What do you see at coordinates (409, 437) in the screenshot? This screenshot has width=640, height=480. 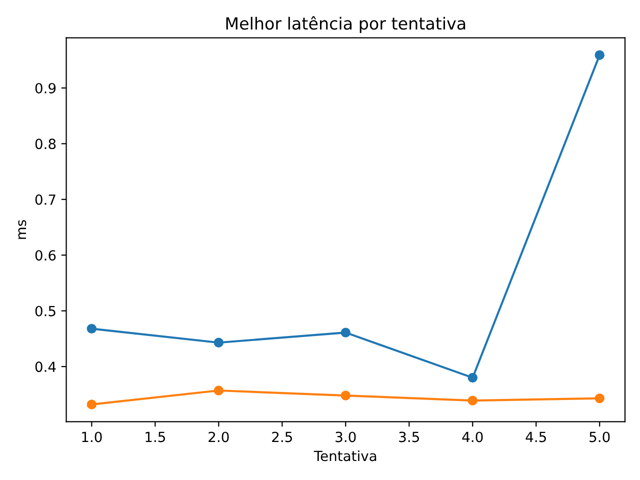 I see `x-tick-label: 3.5` at bounding box center [409, 437].